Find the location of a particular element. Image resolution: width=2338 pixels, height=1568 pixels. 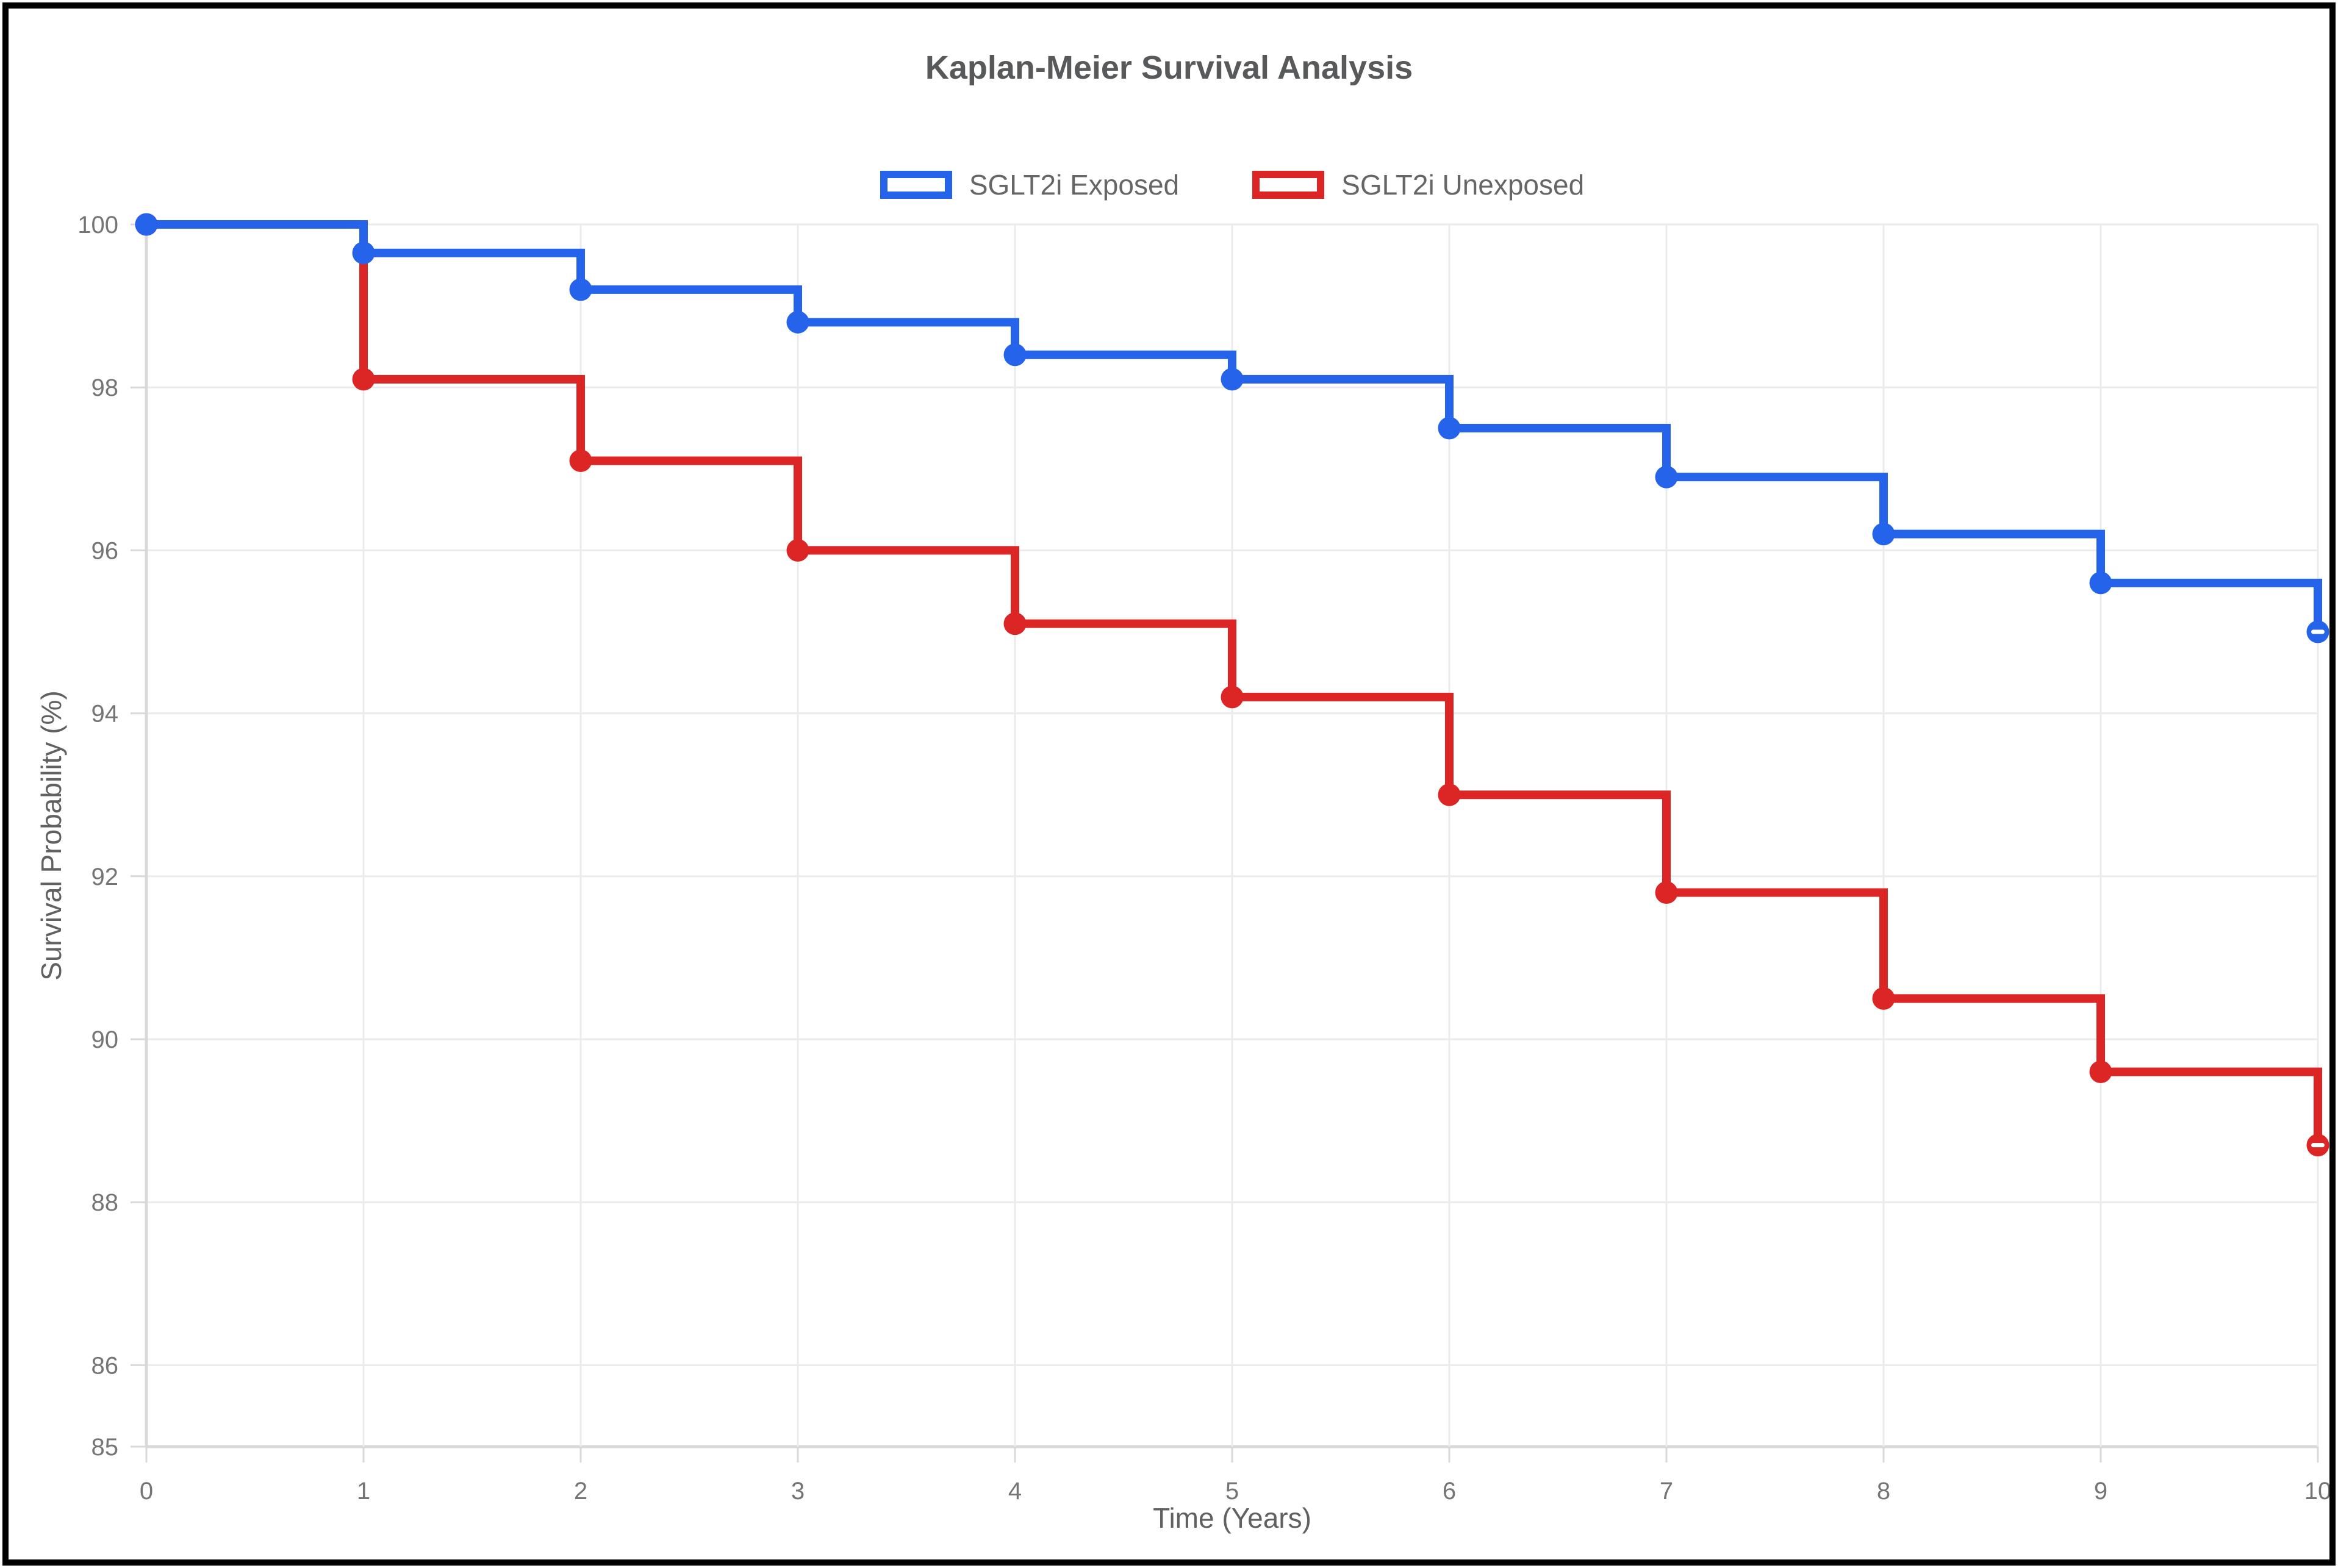

data-point-series1-t5 is located at coordinates (1233, 697).